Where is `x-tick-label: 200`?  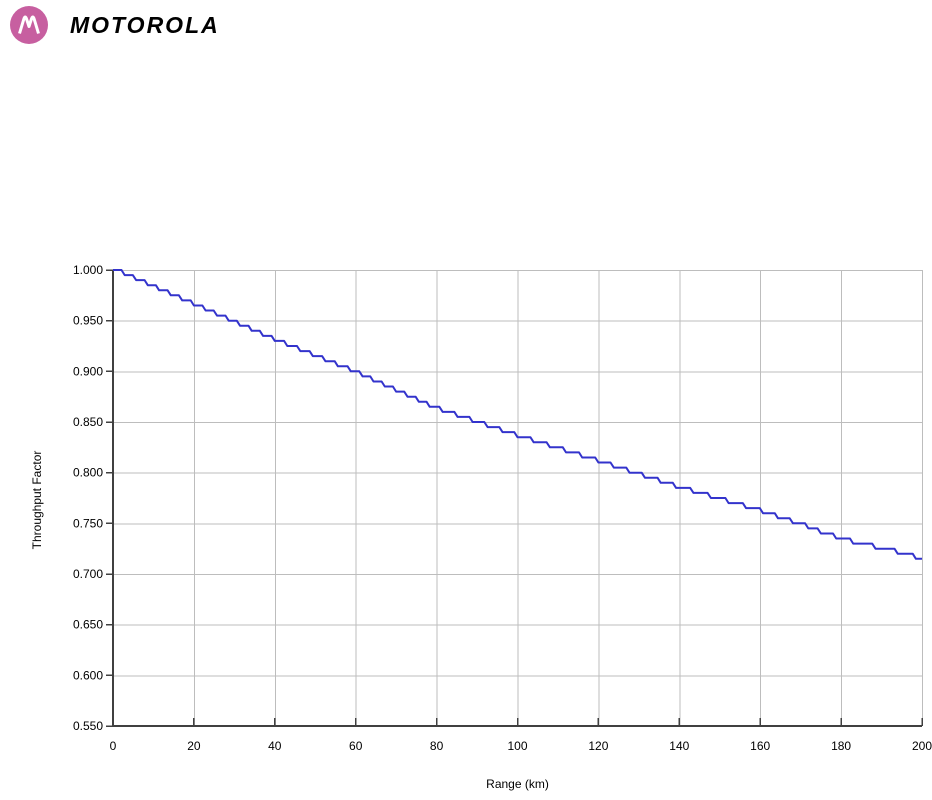
x-tick-label: 200 is located at coordinates (922, 746).